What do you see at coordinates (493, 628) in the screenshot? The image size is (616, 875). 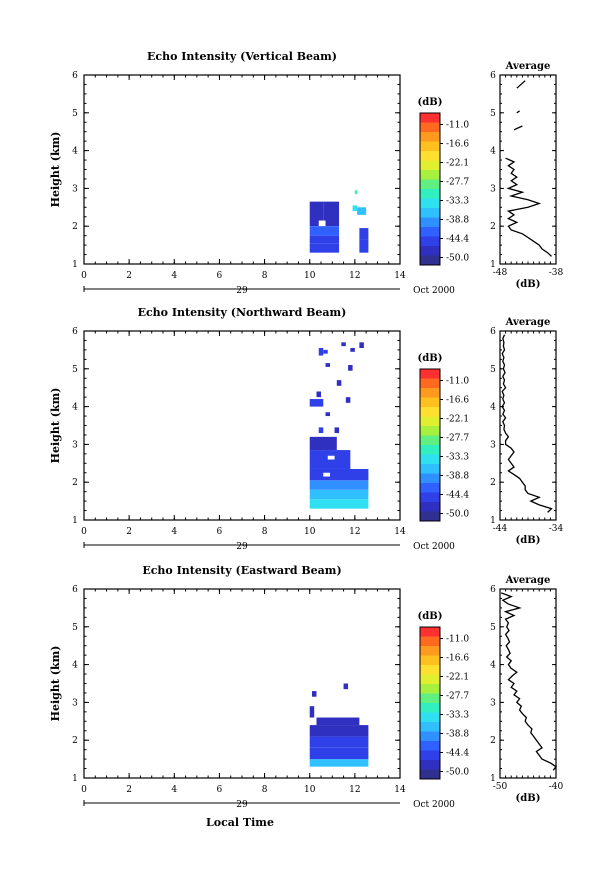 I see `profile-y-tick-label: 5` at bounding box center [493, 628].